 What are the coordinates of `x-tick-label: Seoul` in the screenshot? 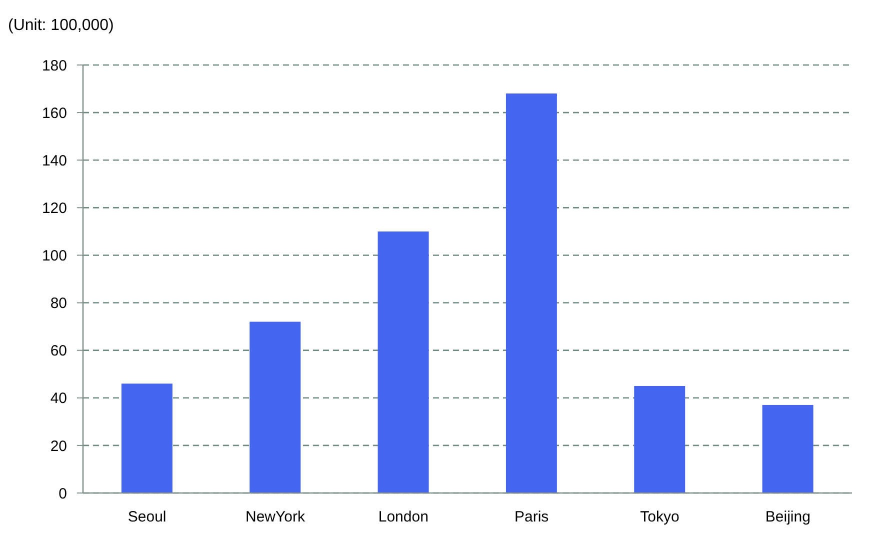 It's located at (147, 517).